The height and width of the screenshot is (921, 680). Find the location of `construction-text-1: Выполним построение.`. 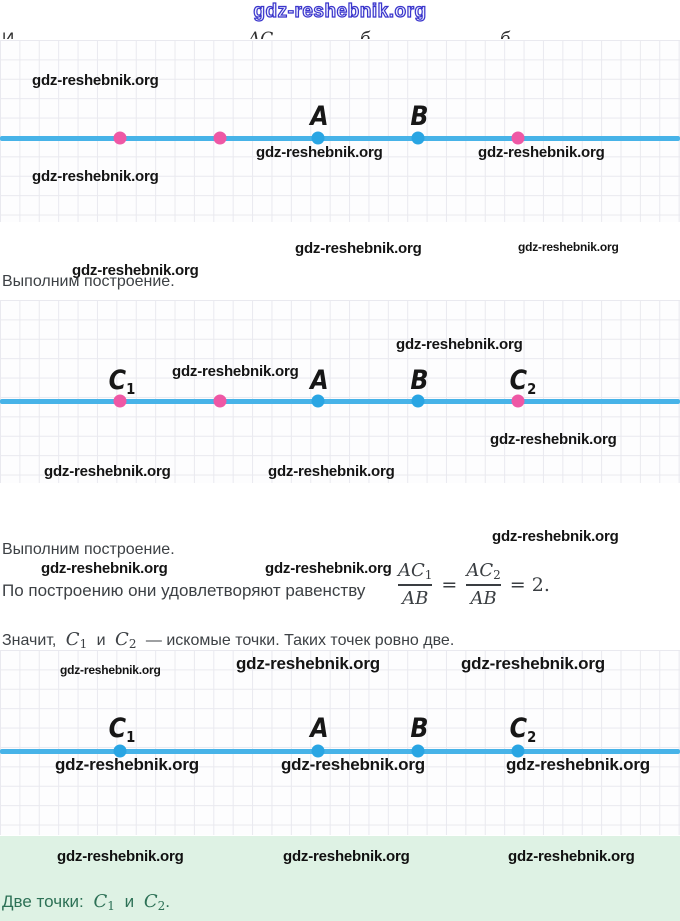

construction-text-1: Выполним построение. is located at coordinates (88, 281).